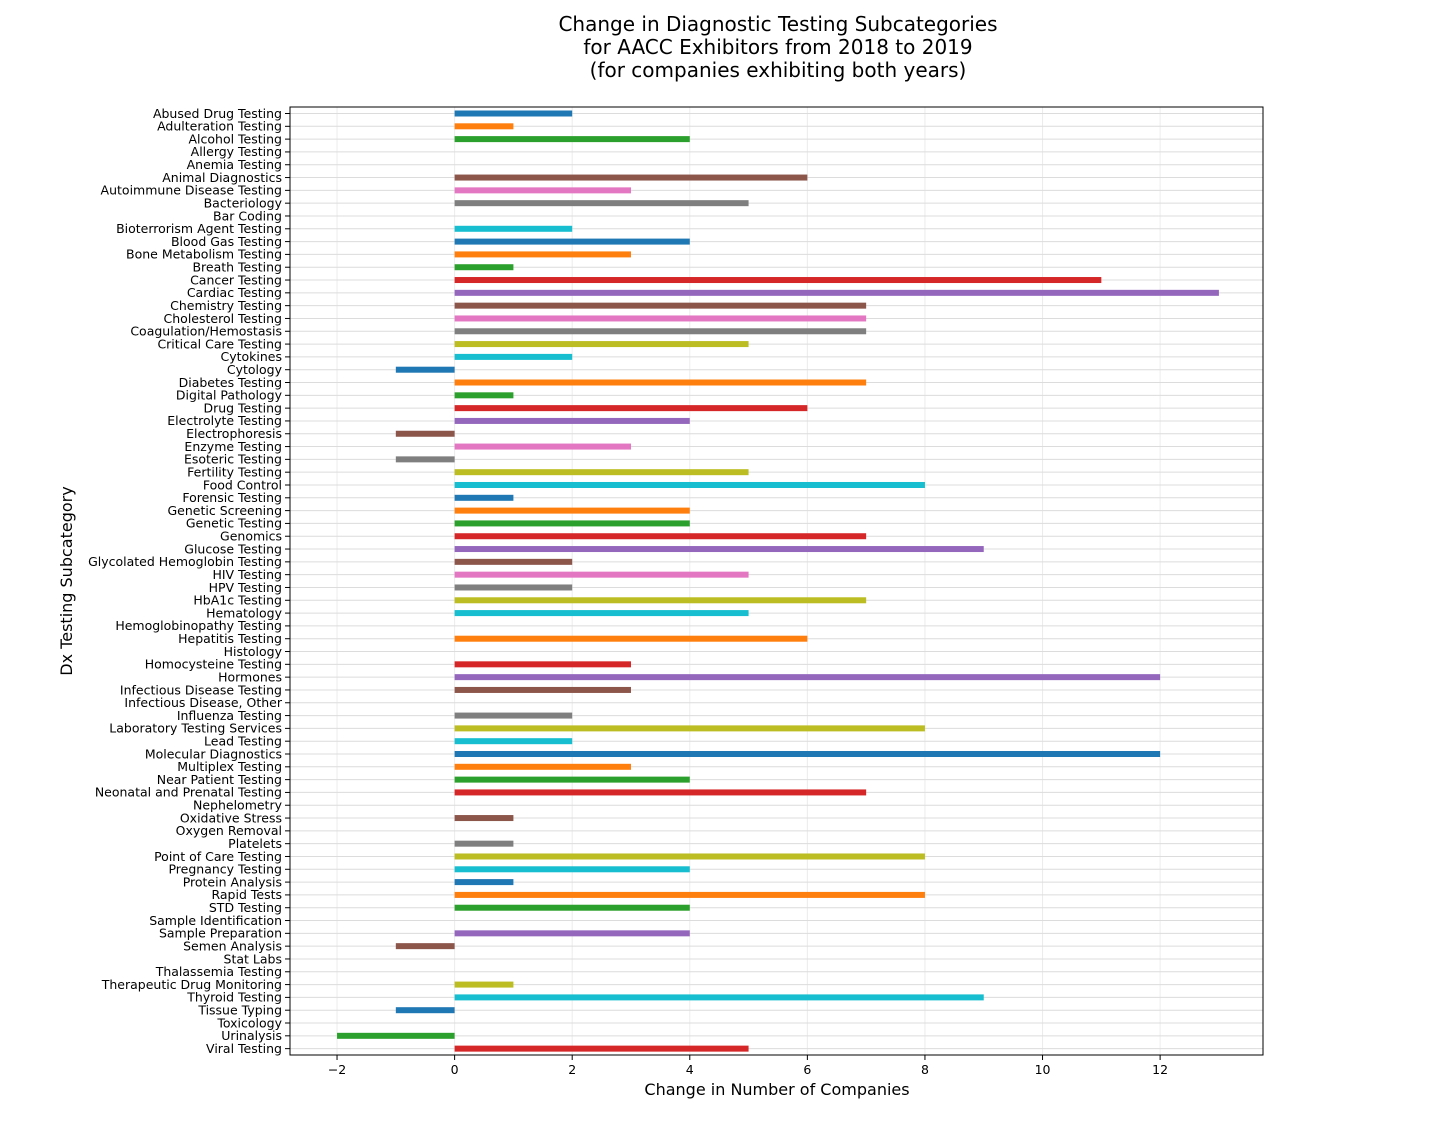 The height and width of the screenshot is (1122, 1448). I want to click on y-tick-label: HIV Testing, so click(247, 574).